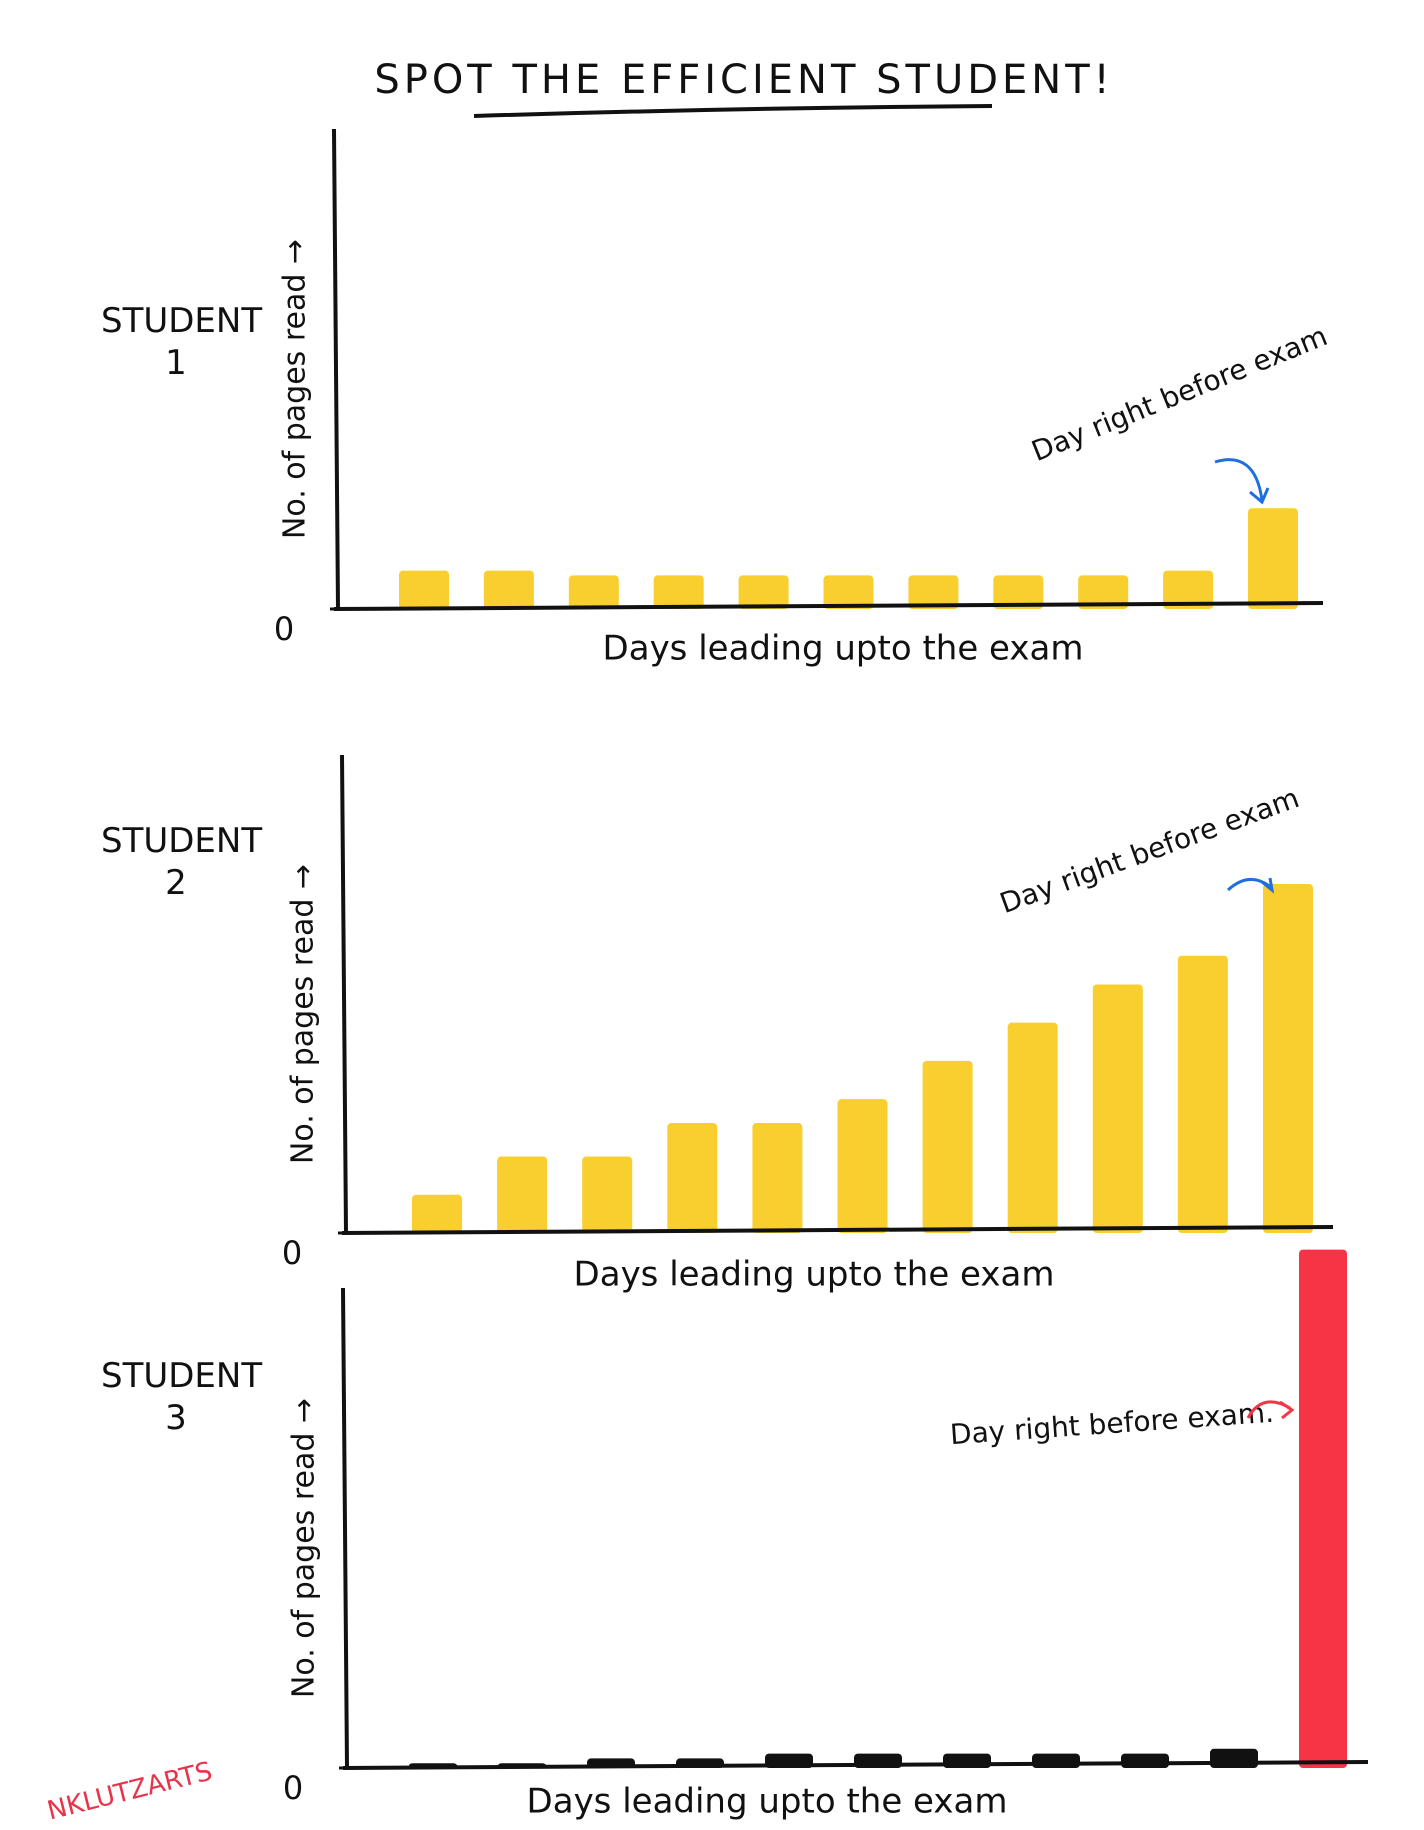 The width and height of the screenshot is (1424, 1830). I want to click on student-label-box: STUDENT 3, so click(182, 1397).